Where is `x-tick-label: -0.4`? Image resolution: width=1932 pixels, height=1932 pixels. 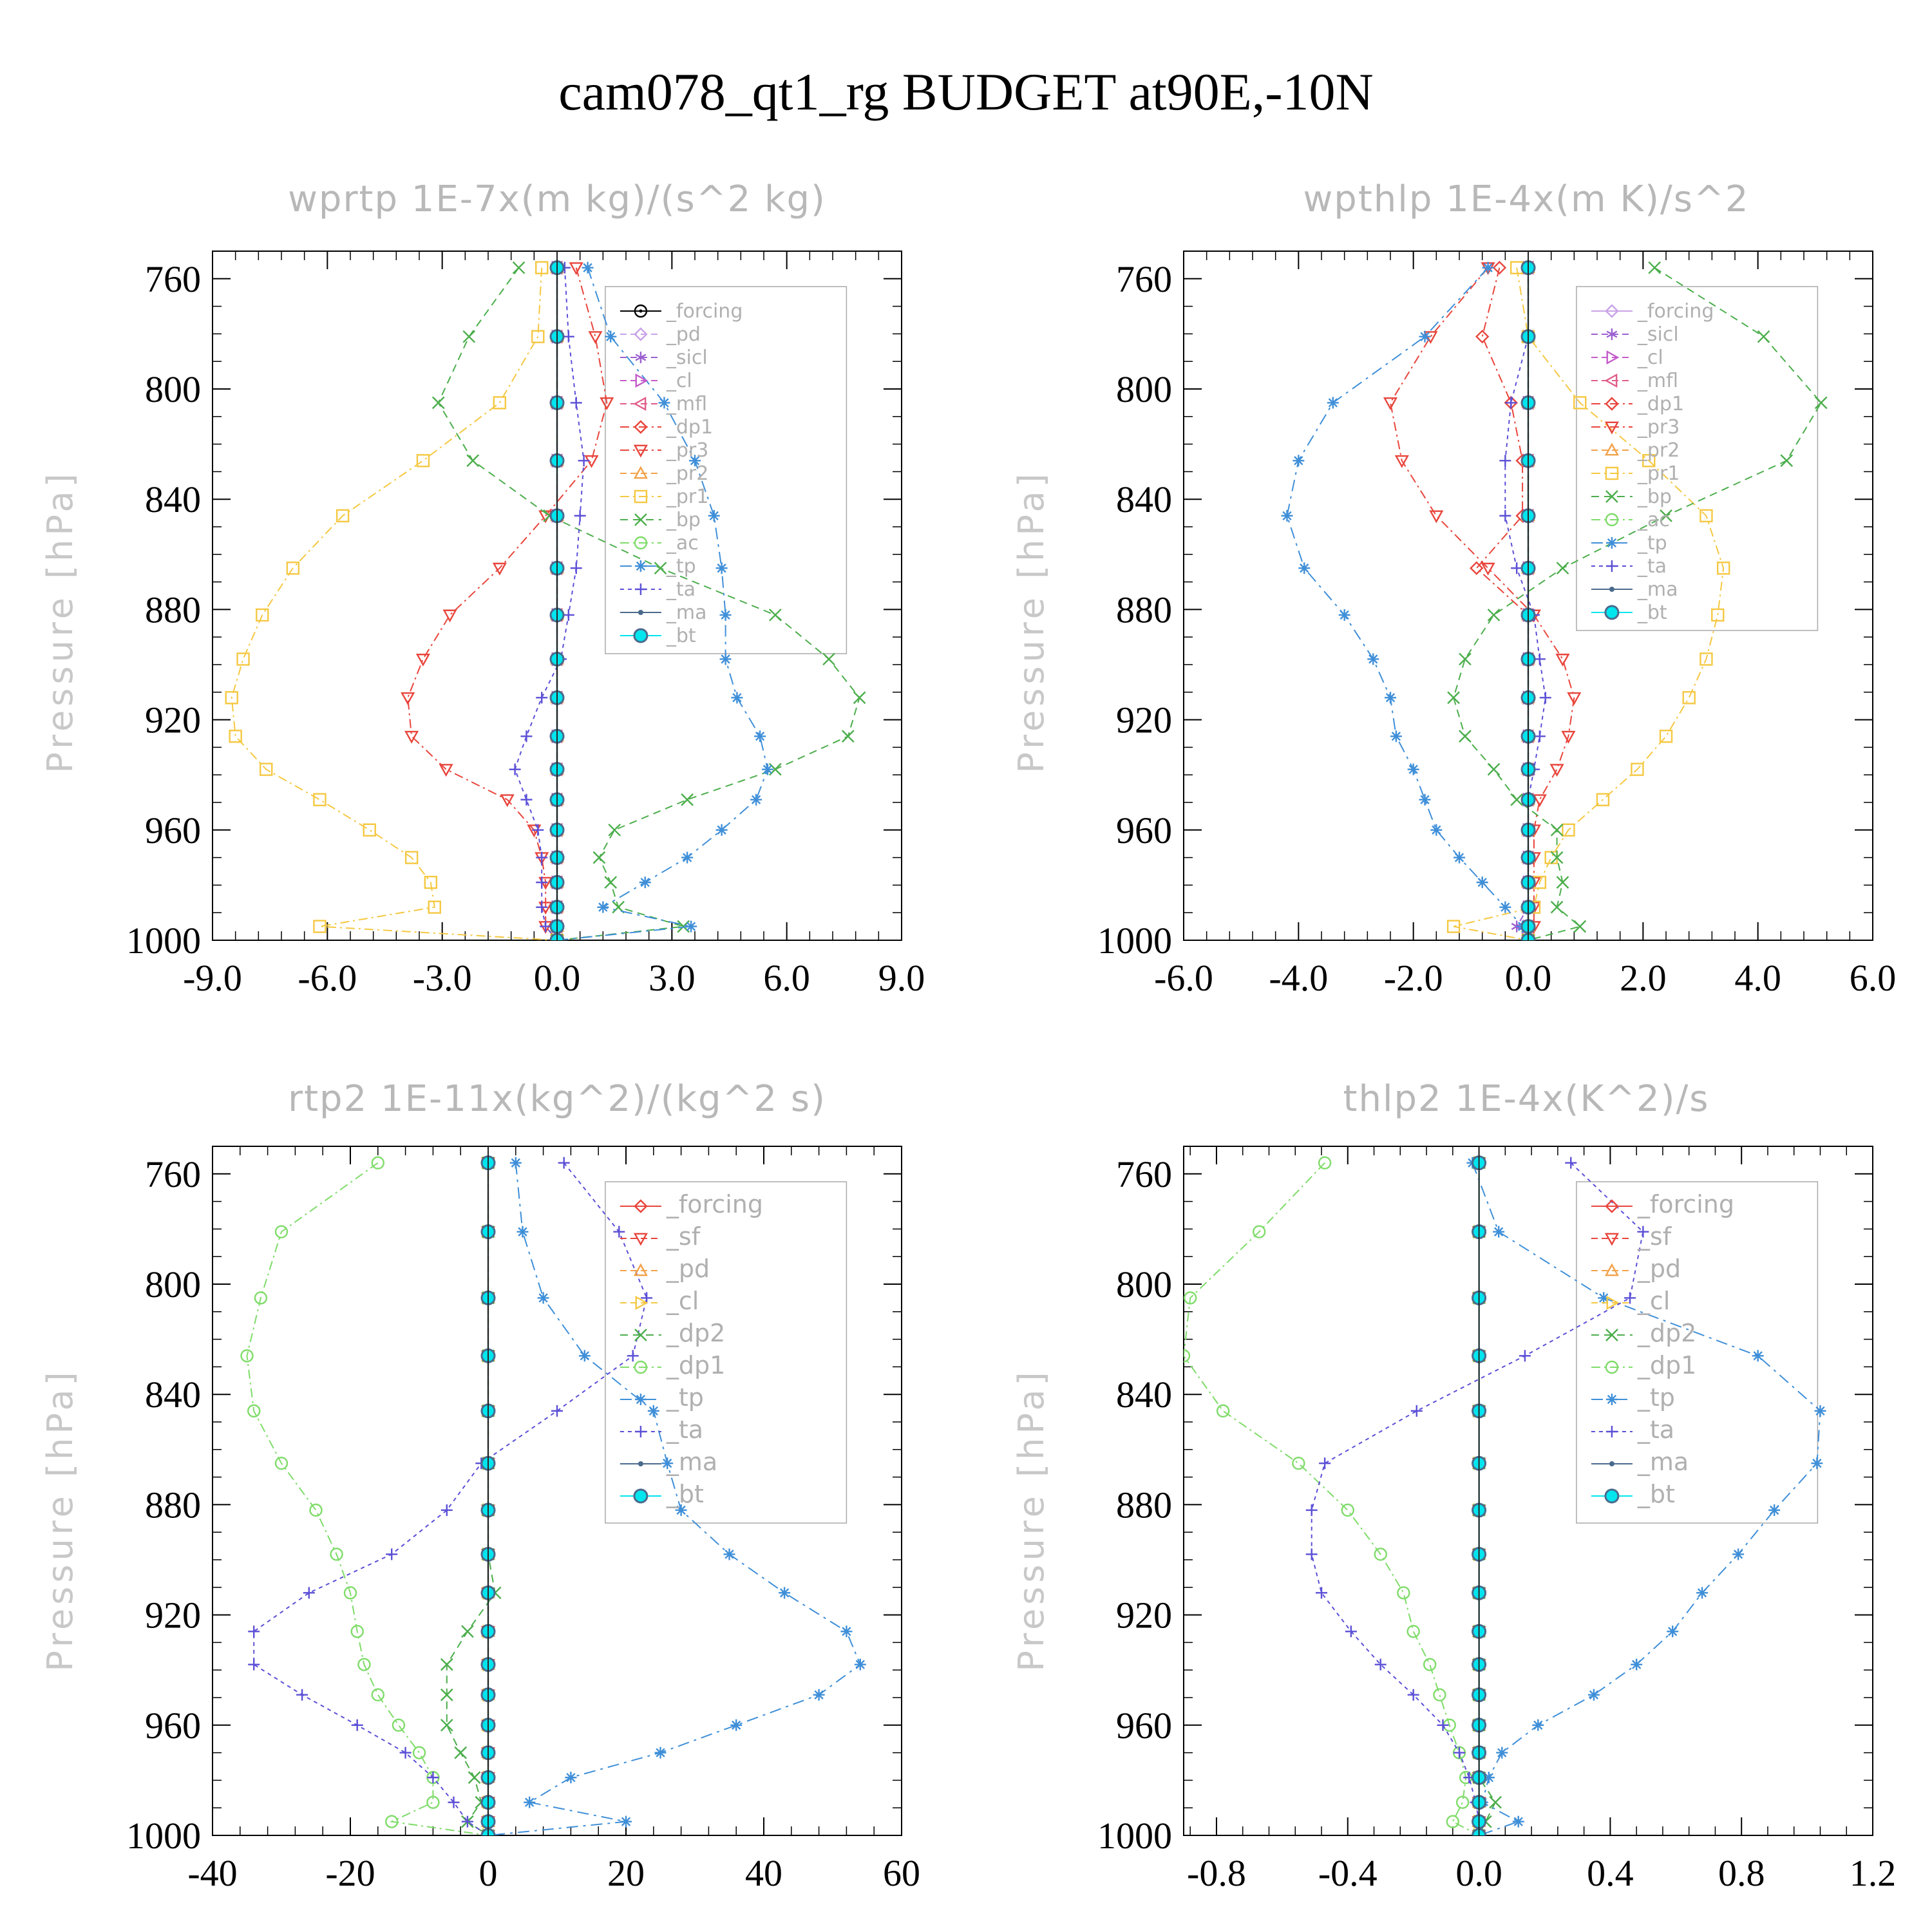
x-tick-label: -0.4 is located at coordinates (1348, 1873).